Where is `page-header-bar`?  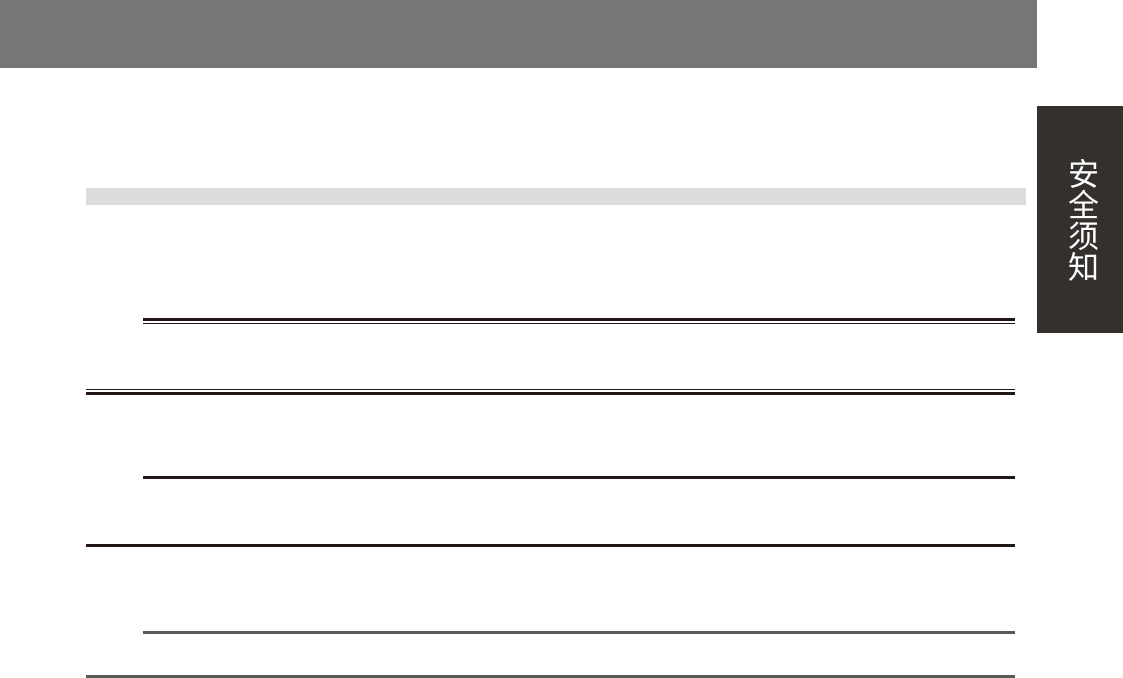 page-header-bar is located at coordinates (518, 34).